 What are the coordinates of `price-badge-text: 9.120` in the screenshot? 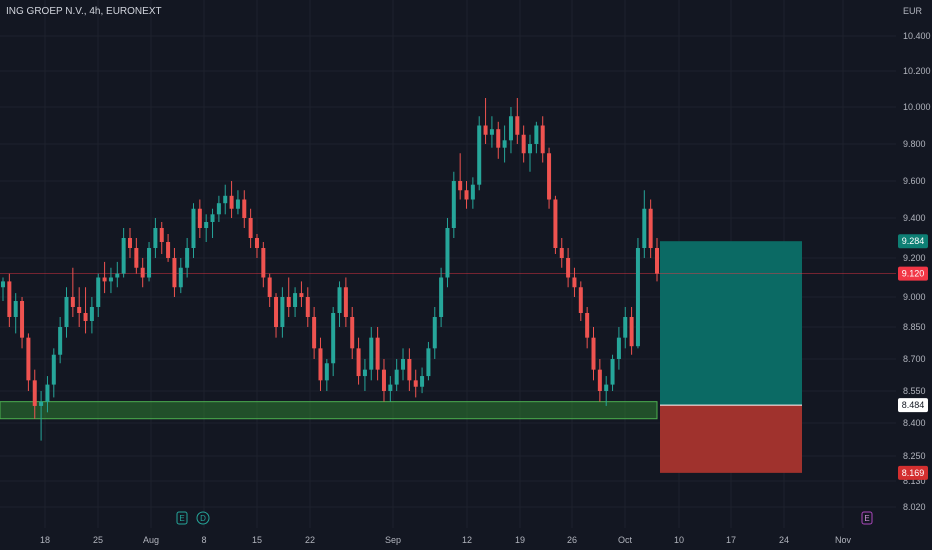 It's located at (913, 274).